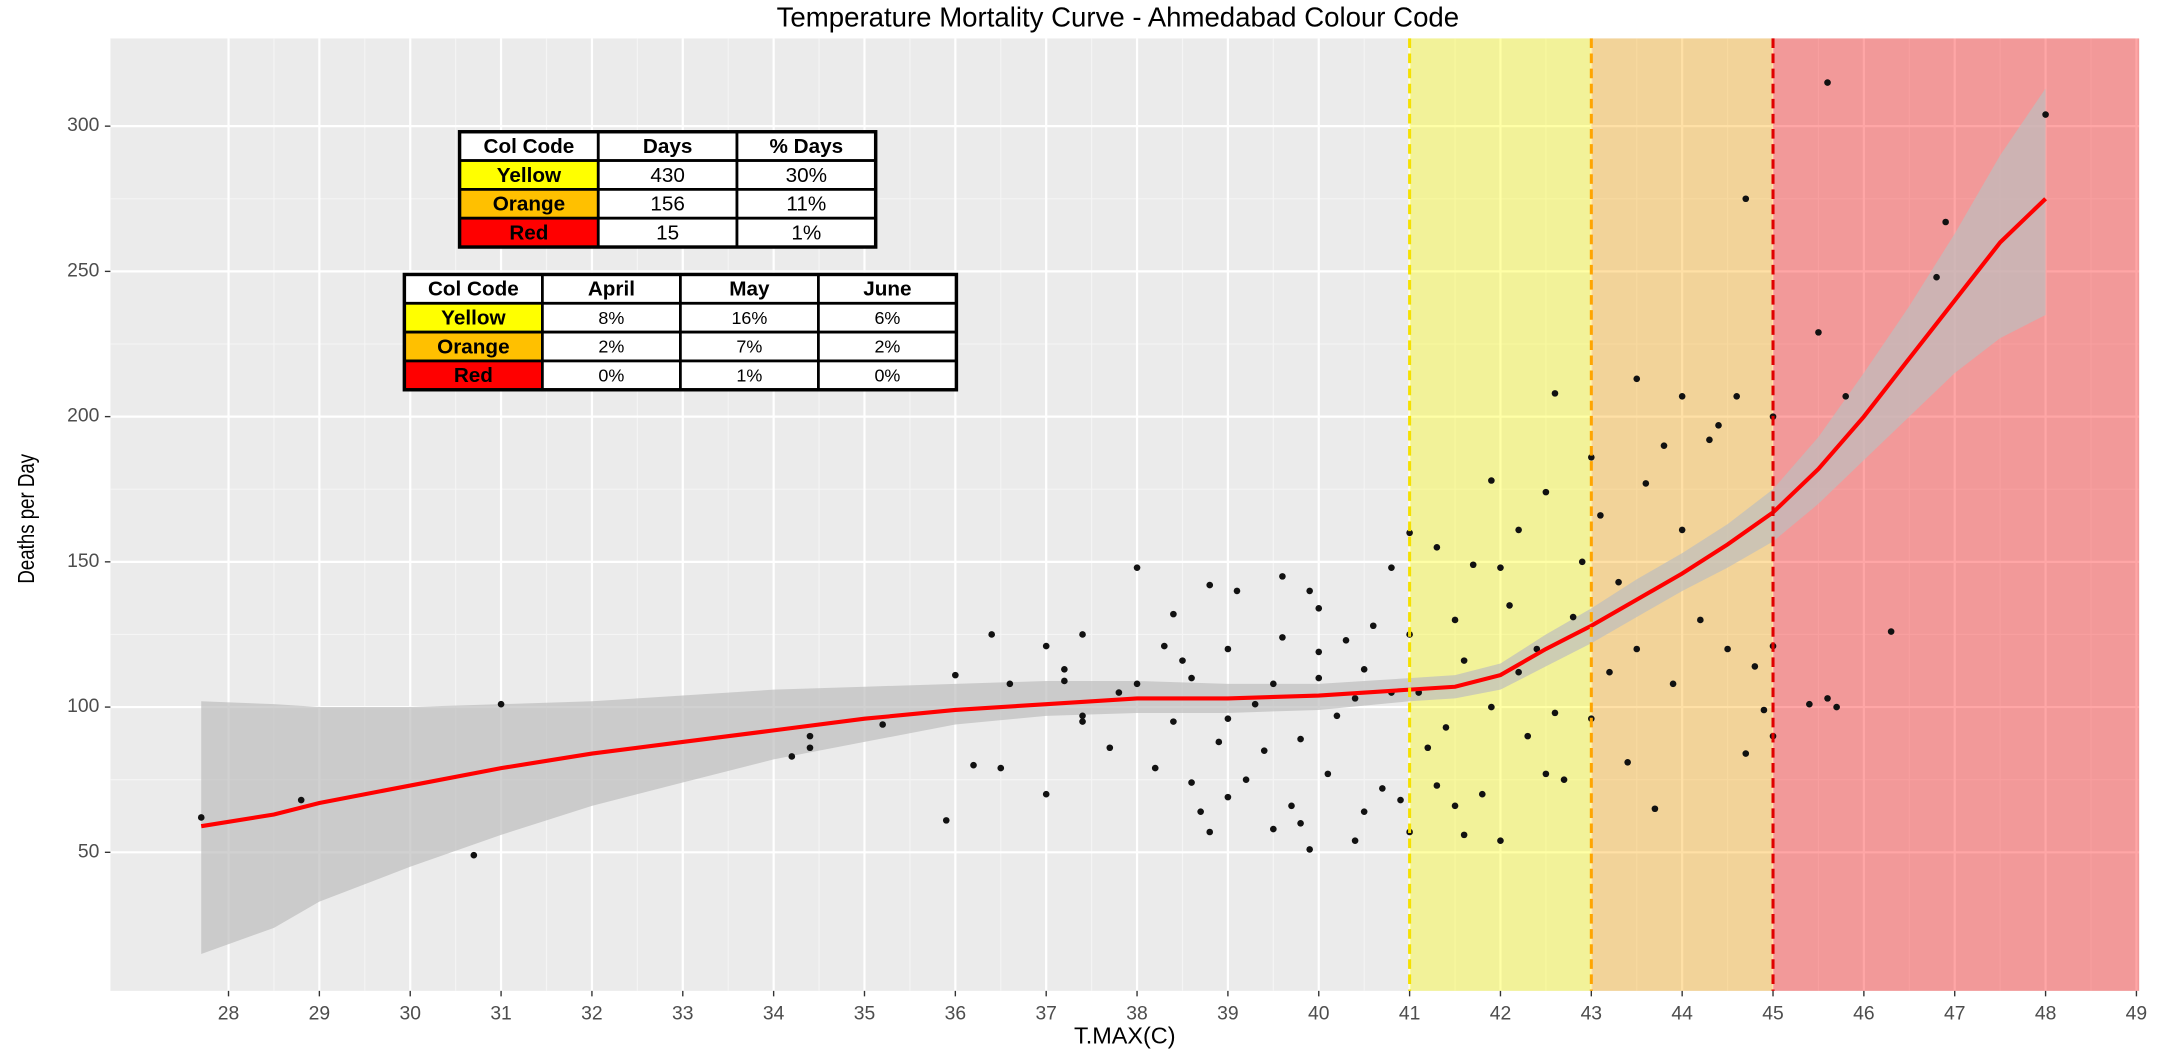  I want to click on x-tick-label: 43, so click(1591, 1013).